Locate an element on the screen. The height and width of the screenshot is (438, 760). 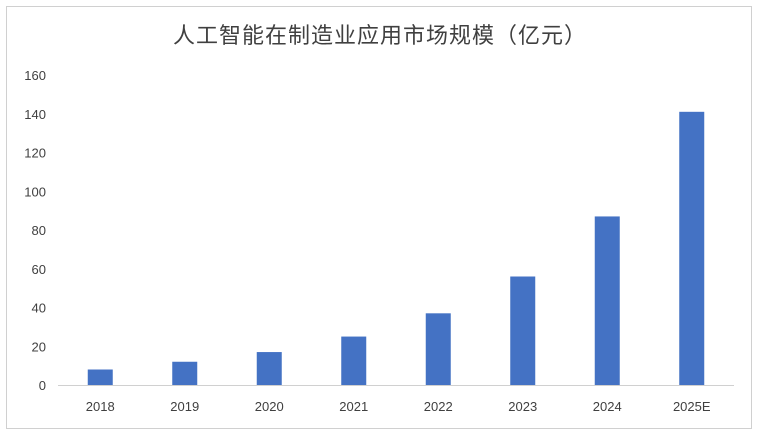
bar-2023 is located at coordinates (523, 330).